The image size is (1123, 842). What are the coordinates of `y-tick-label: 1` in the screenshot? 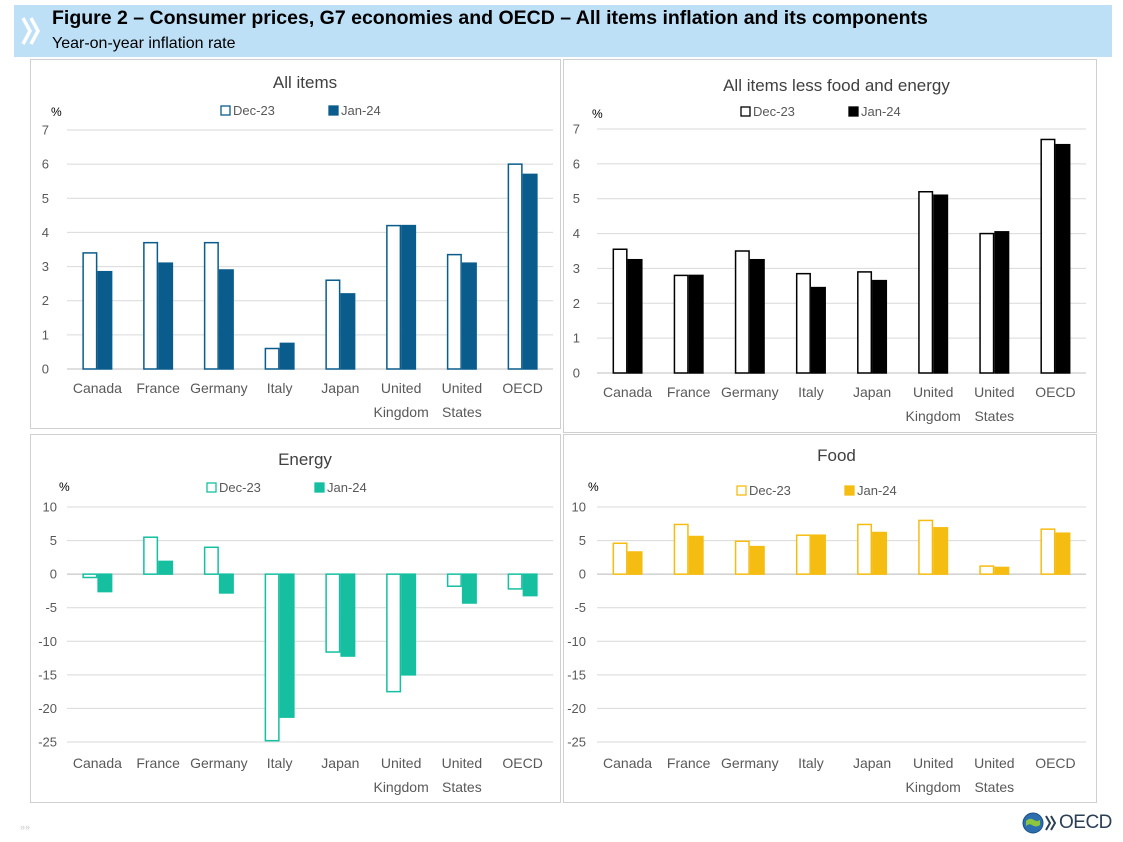 It's located at (45, 334).